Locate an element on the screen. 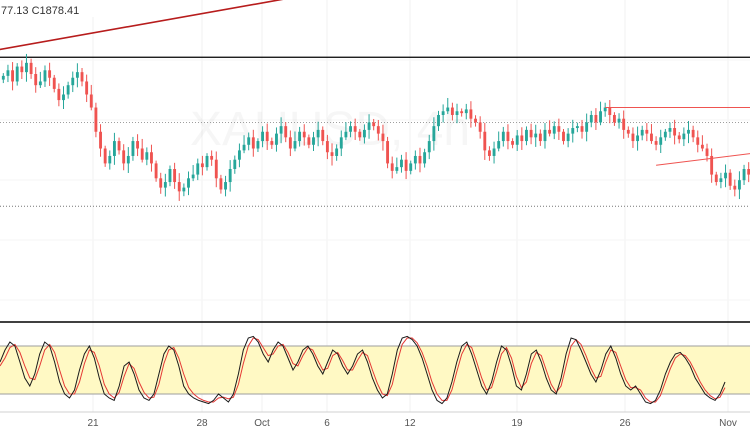 Image resolution: width=750 pixels, height=430 pixels. x-tick-label: 26 is located at coordinates (625, 423).